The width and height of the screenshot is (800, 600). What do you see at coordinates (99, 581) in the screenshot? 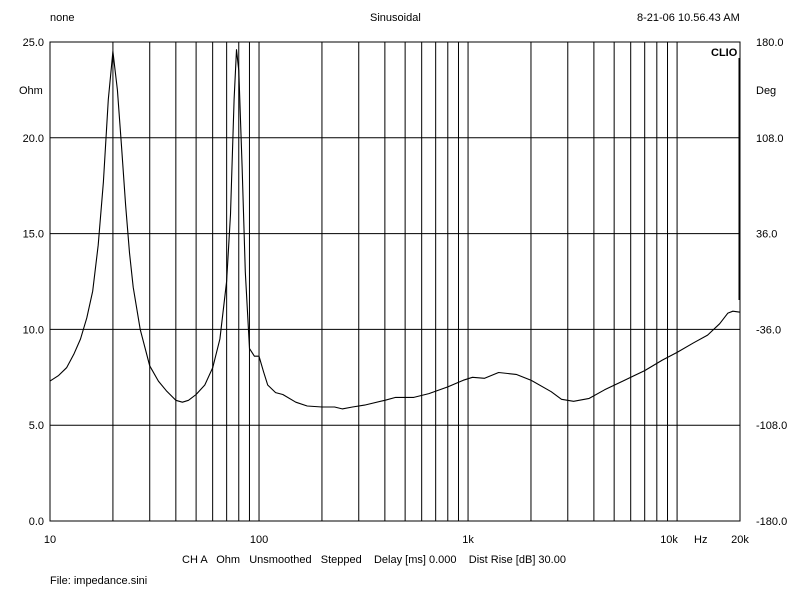
I see `file-name: File: impedance.sini` at bounding box center [99, 581].